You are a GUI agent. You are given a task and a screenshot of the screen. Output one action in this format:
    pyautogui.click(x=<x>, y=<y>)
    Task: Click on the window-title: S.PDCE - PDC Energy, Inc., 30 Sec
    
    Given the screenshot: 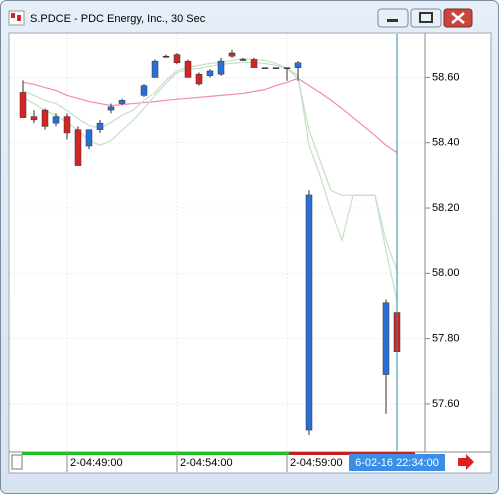 What is the action you would take?
    pyautogui.click(x=118, y=19)
    